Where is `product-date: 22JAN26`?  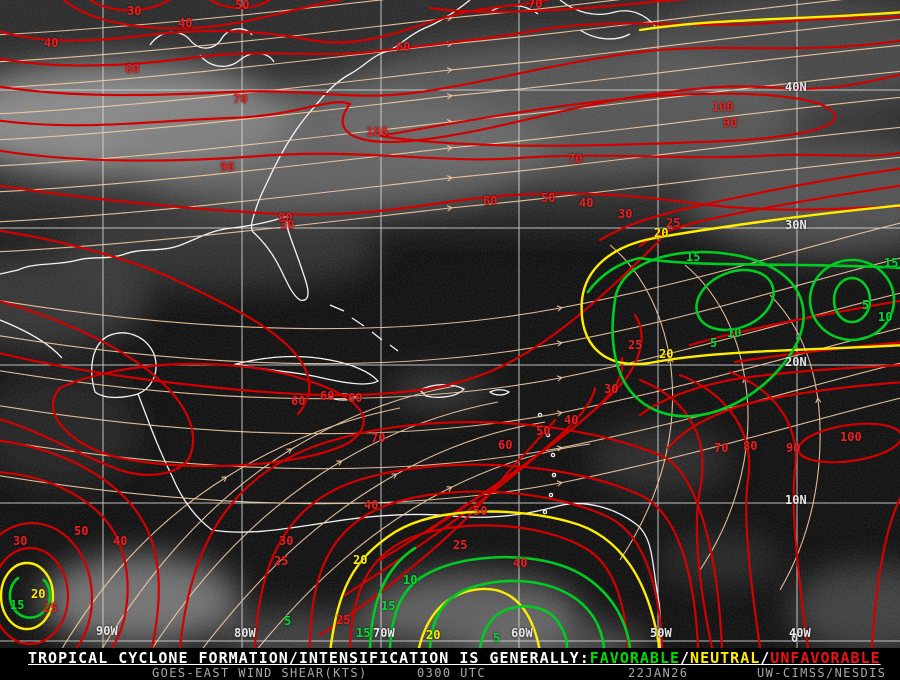 product-date: 22JAN26 is located at coordinates (658, 673).